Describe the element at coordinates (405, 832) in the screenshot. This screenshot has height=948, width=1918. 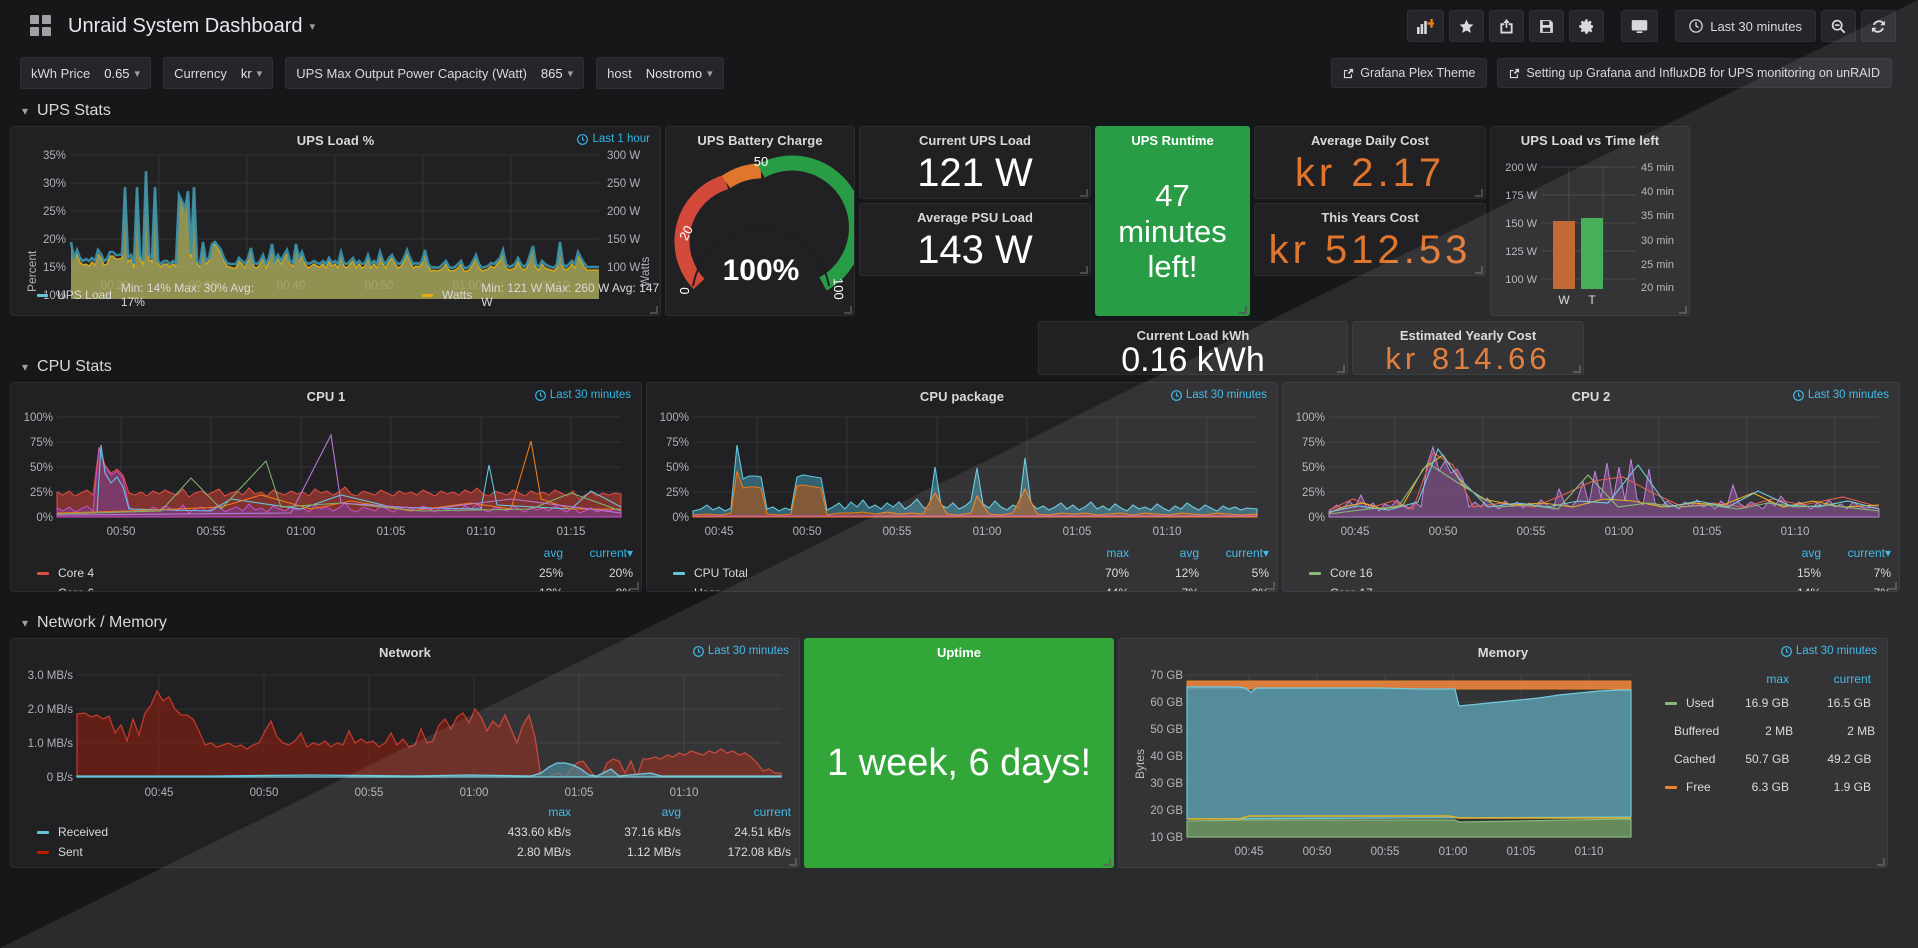
I see `legend-row: Received 433.60 kB/s 37.16 kB/s 24.51 kB/s` at that location.